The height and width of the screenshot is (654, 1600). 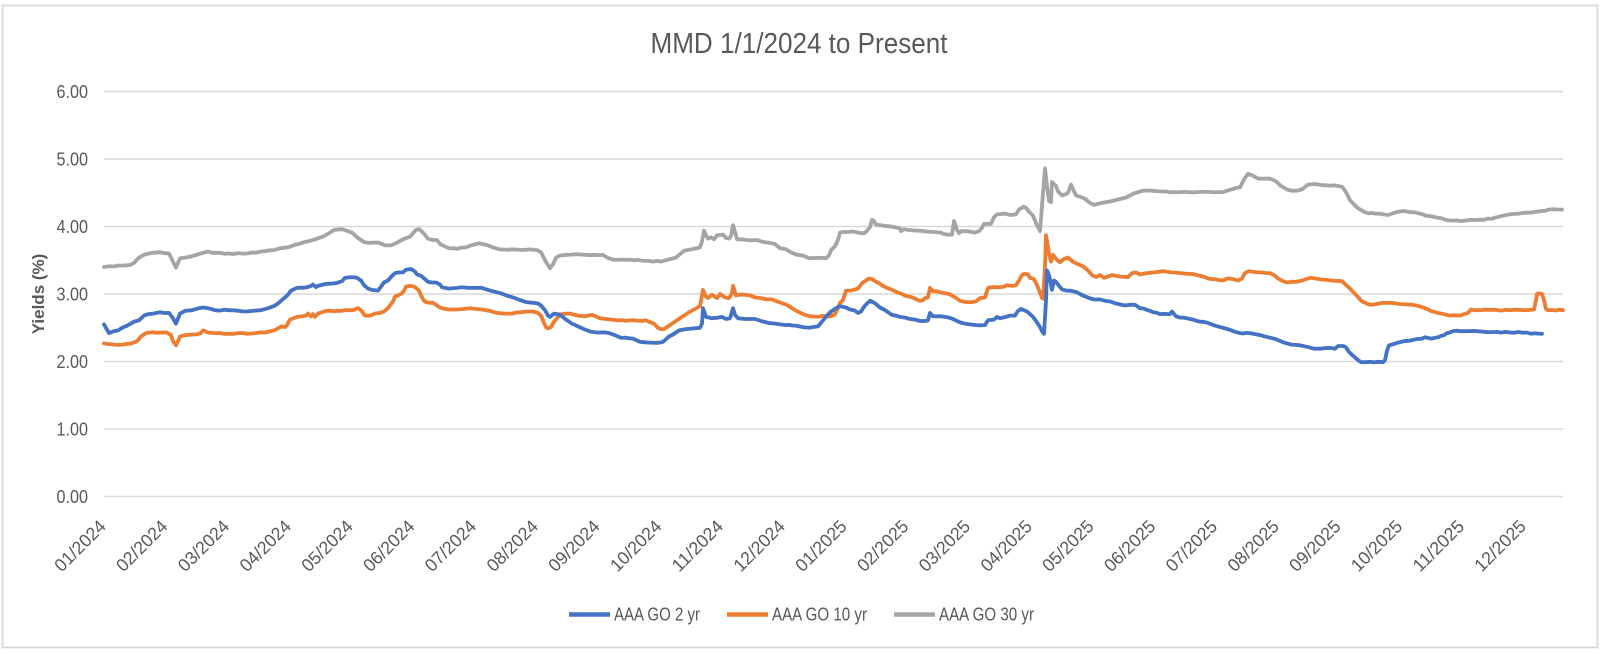 I want to click on svg-text: AAA GO 2 yr, so click(x=657, y=615).